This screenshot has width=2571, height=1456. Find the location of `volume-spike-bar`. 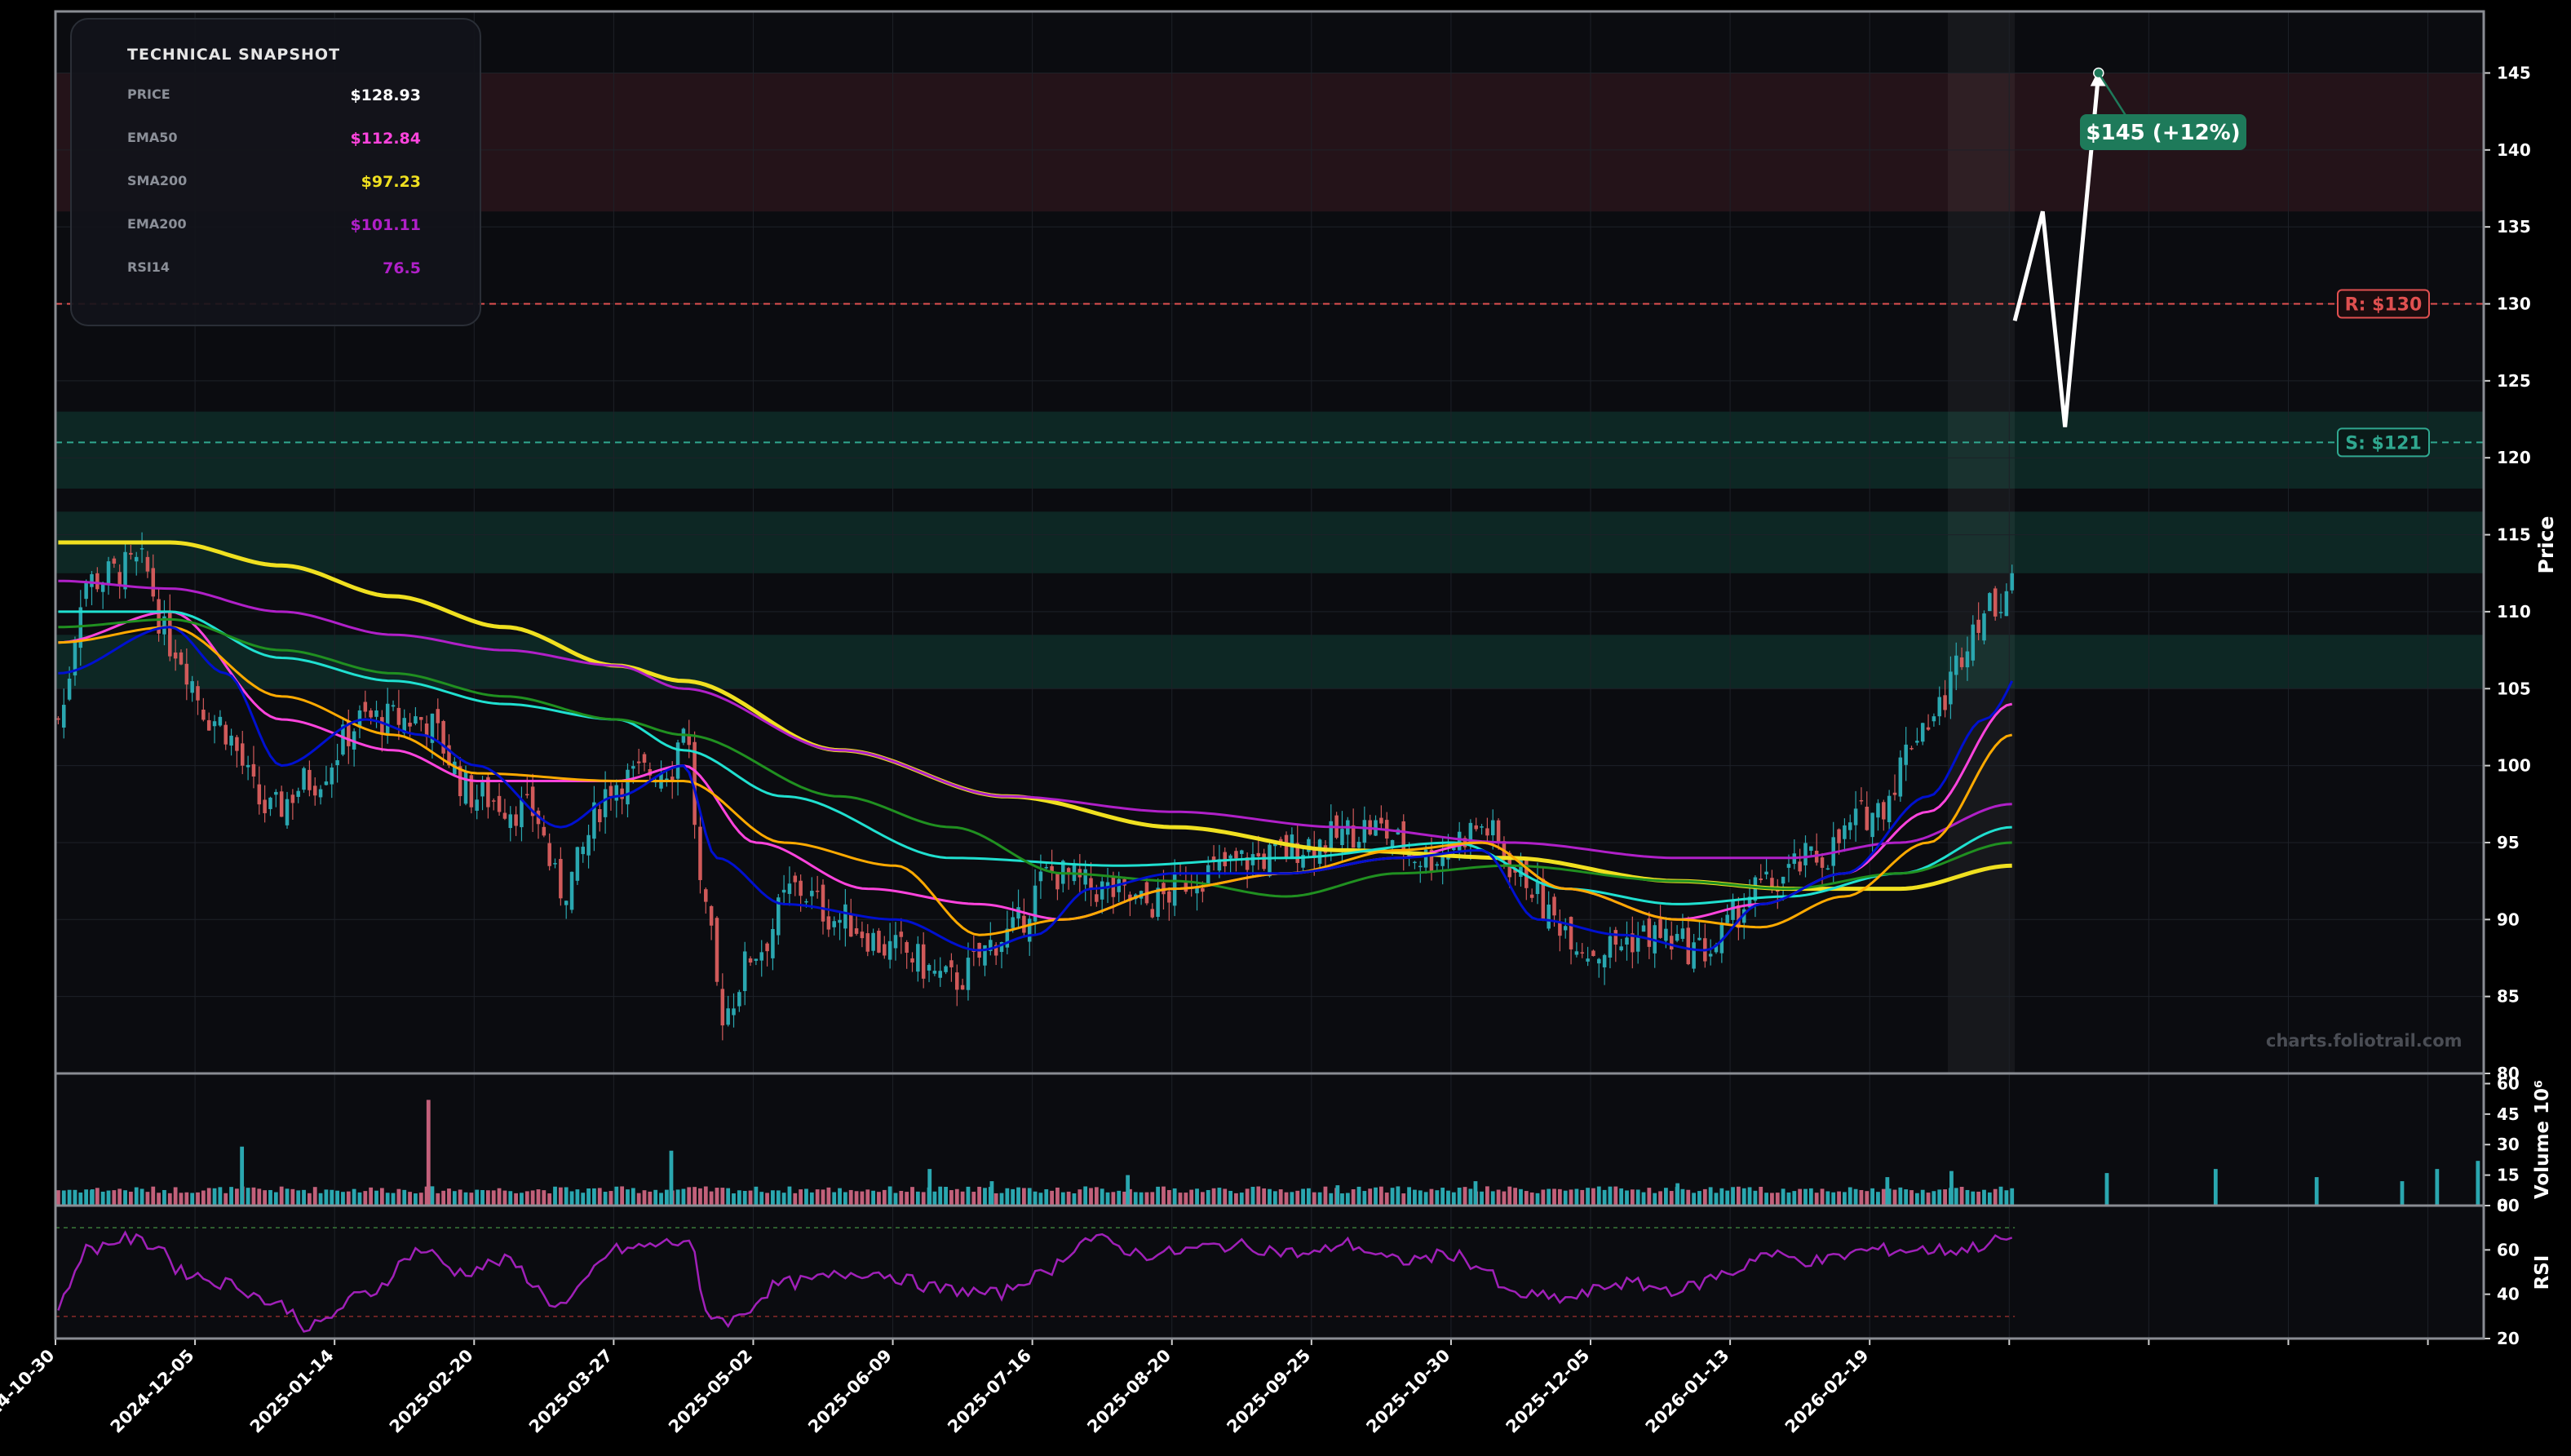

volume-spike-bar is located at coordinates (1128, 1190).